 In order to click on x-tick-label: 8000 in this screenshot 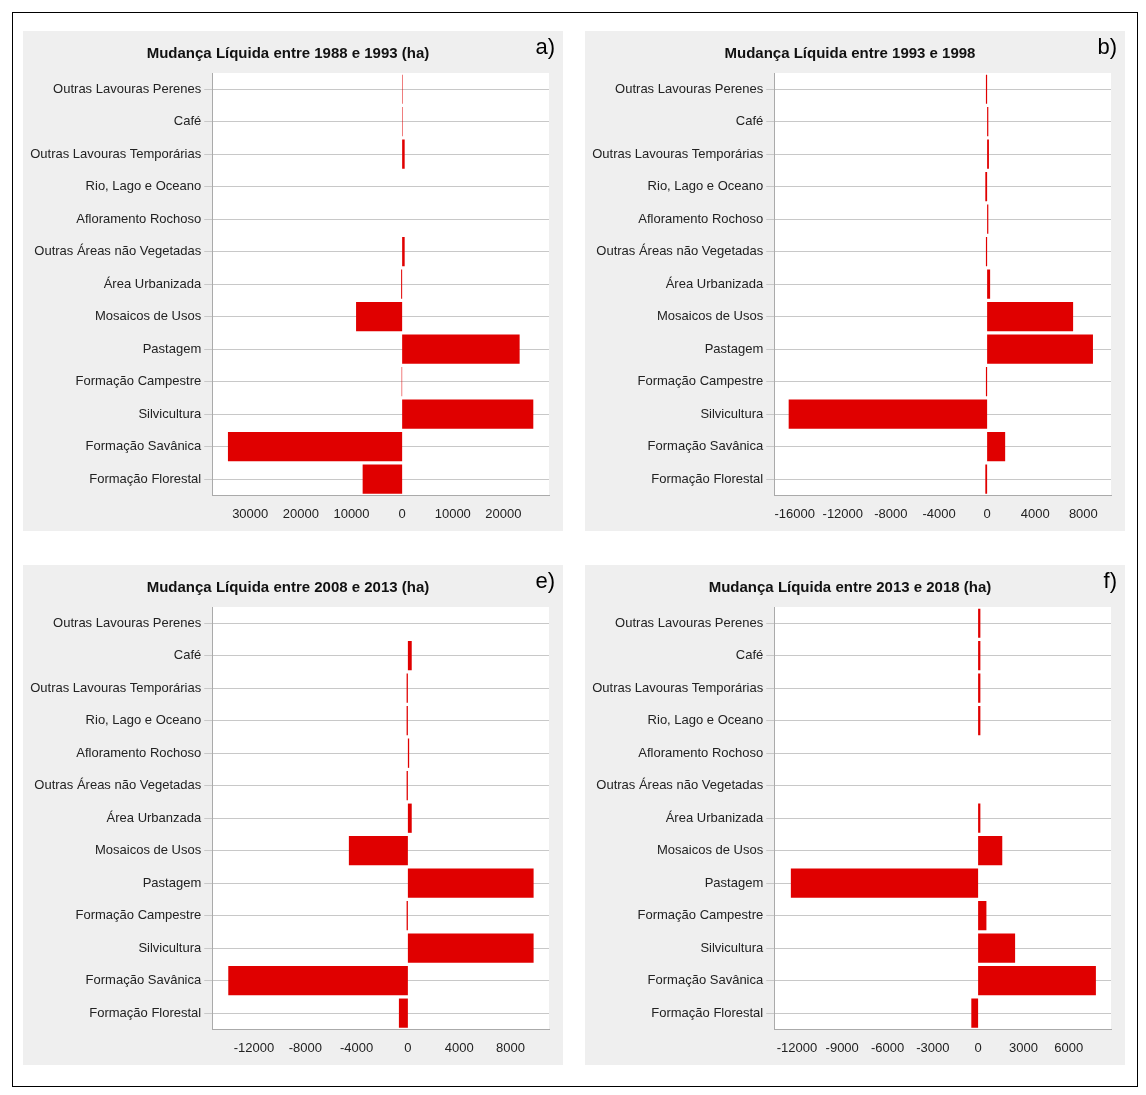, I will do `click(510, 1047)`.